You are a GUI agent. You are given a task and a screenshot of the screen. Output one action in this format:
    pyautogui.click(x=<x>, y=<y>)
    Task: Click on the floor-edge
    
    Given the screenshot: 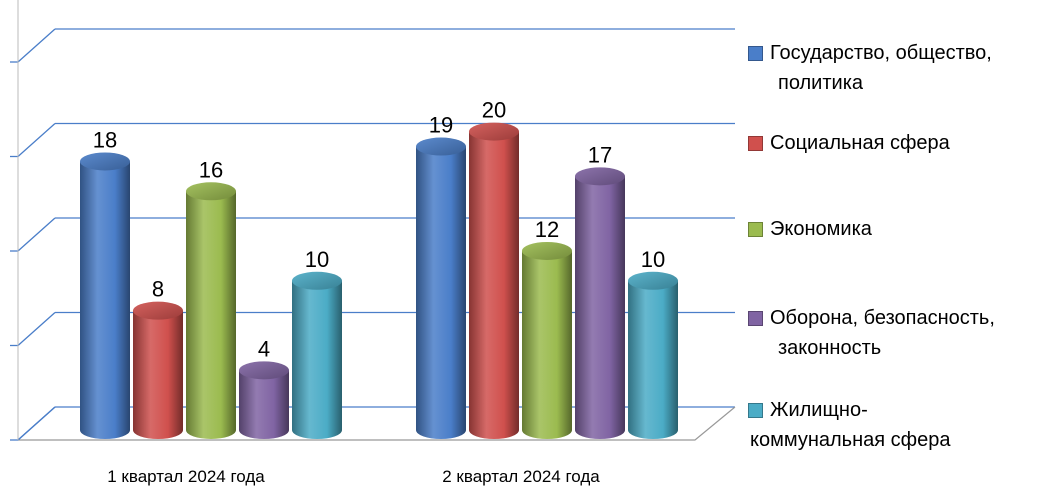 What is the action you would take?
    pyautogui.click(x=36, y=423)
    